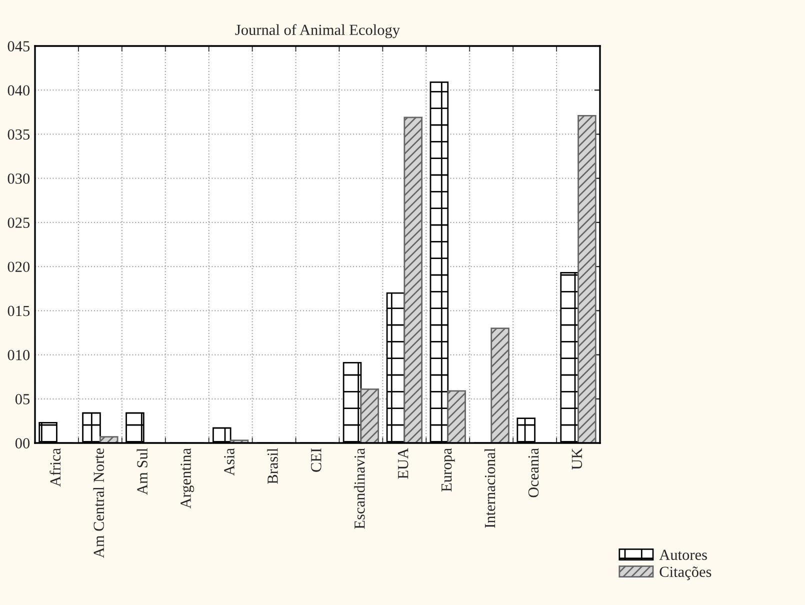 This screenshot has width=805, height=605. Describe the element at coordinates (55, 467) in the screenshot. I see `x-tick-label: Africa` at that location.